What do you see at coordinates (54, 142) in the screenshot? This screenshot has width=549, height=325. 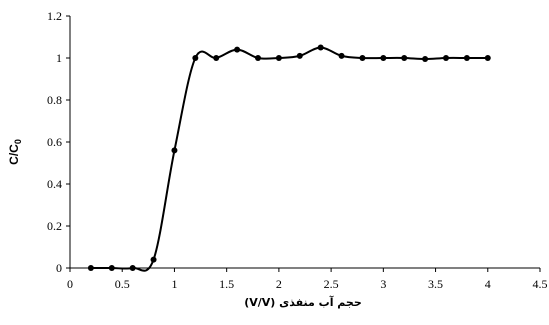 I see `y-tick-label: 0.6` at bounding box center [54, 142].